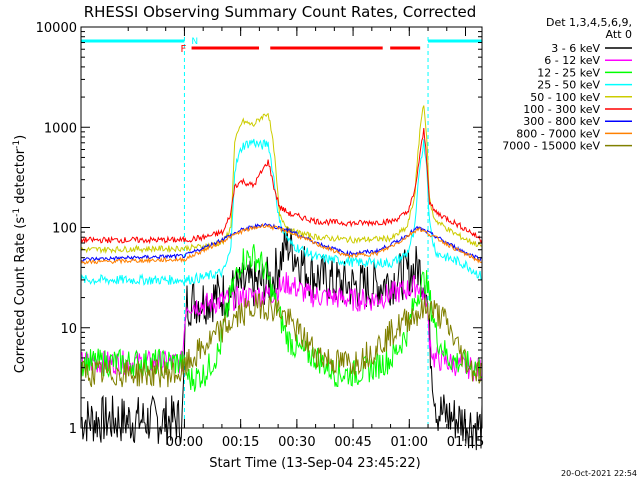 The height and width of the screenshot is (480, 640). Describe the element at coordinates (568, 85) in the screenshot. I see `legend-label-4: 25 - 50 keV` at that location.